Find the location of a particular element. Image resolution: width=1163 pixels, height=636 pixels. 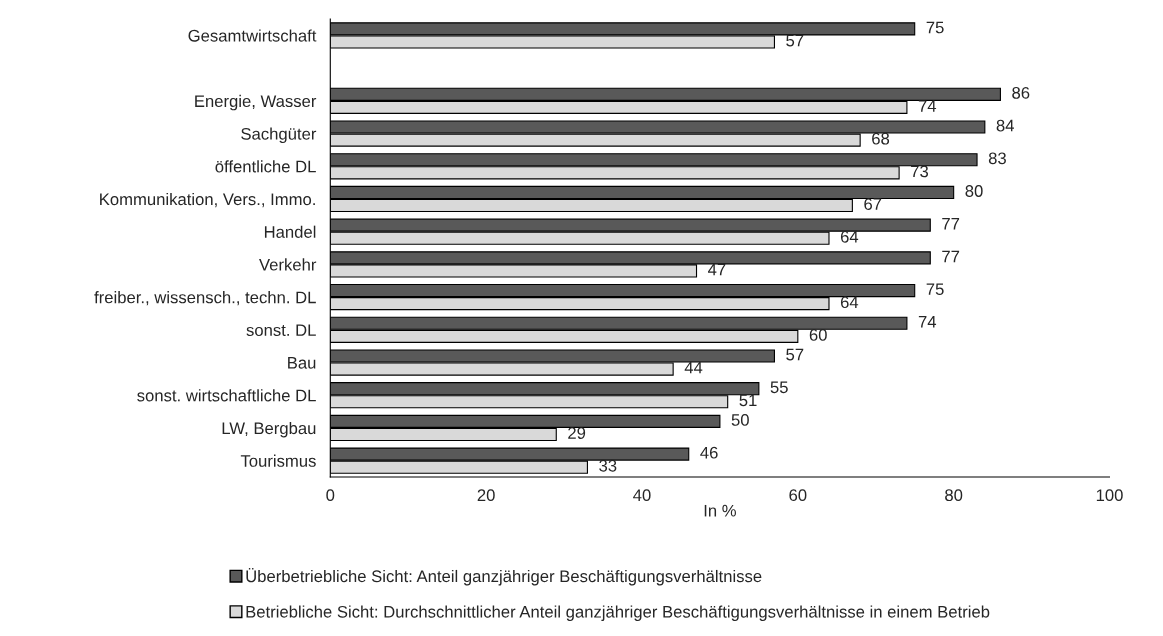

data-label: 33 is located at coordinates (608, 465).